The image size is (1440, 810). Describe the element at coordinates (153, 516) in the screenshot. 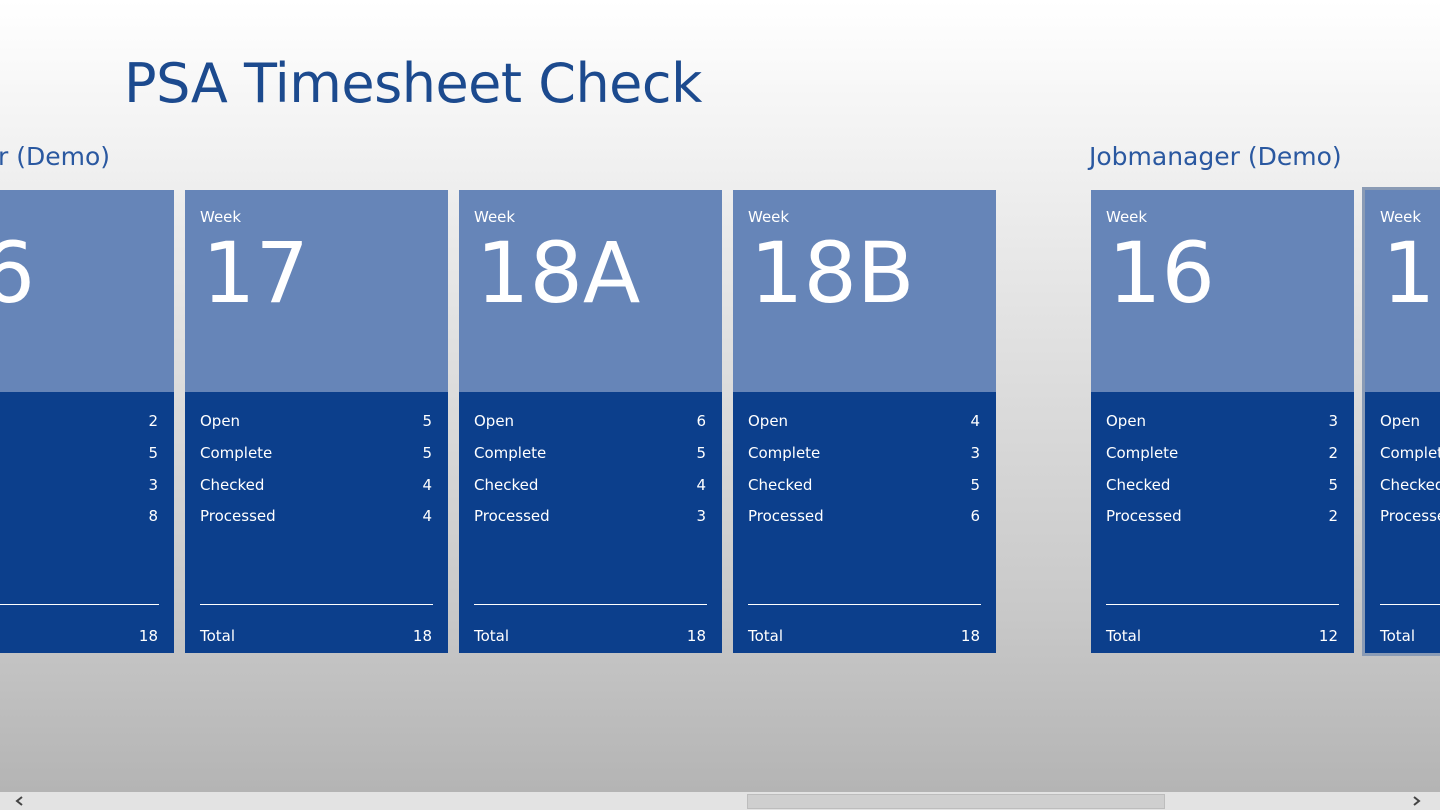

I see `status-count: 8` at that location.